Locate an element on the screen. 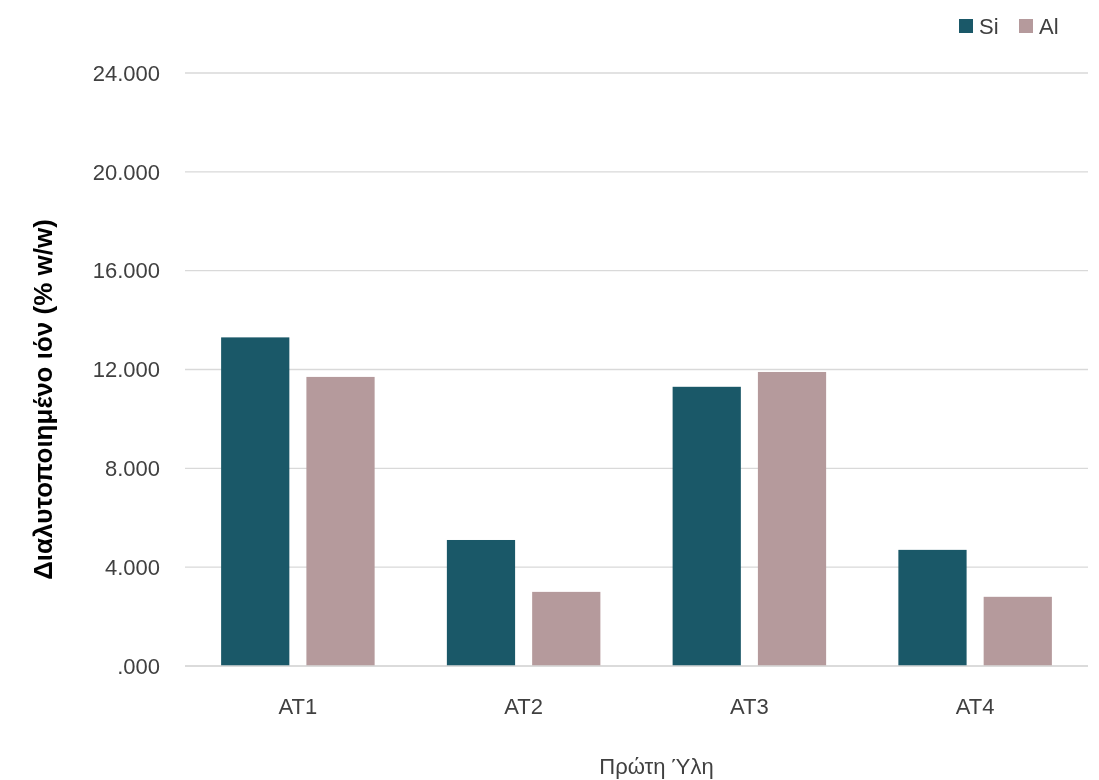 The height and width of the screenshot is (780, 1099). x-tick-label: AT3 is located at coordinates (749, 706).